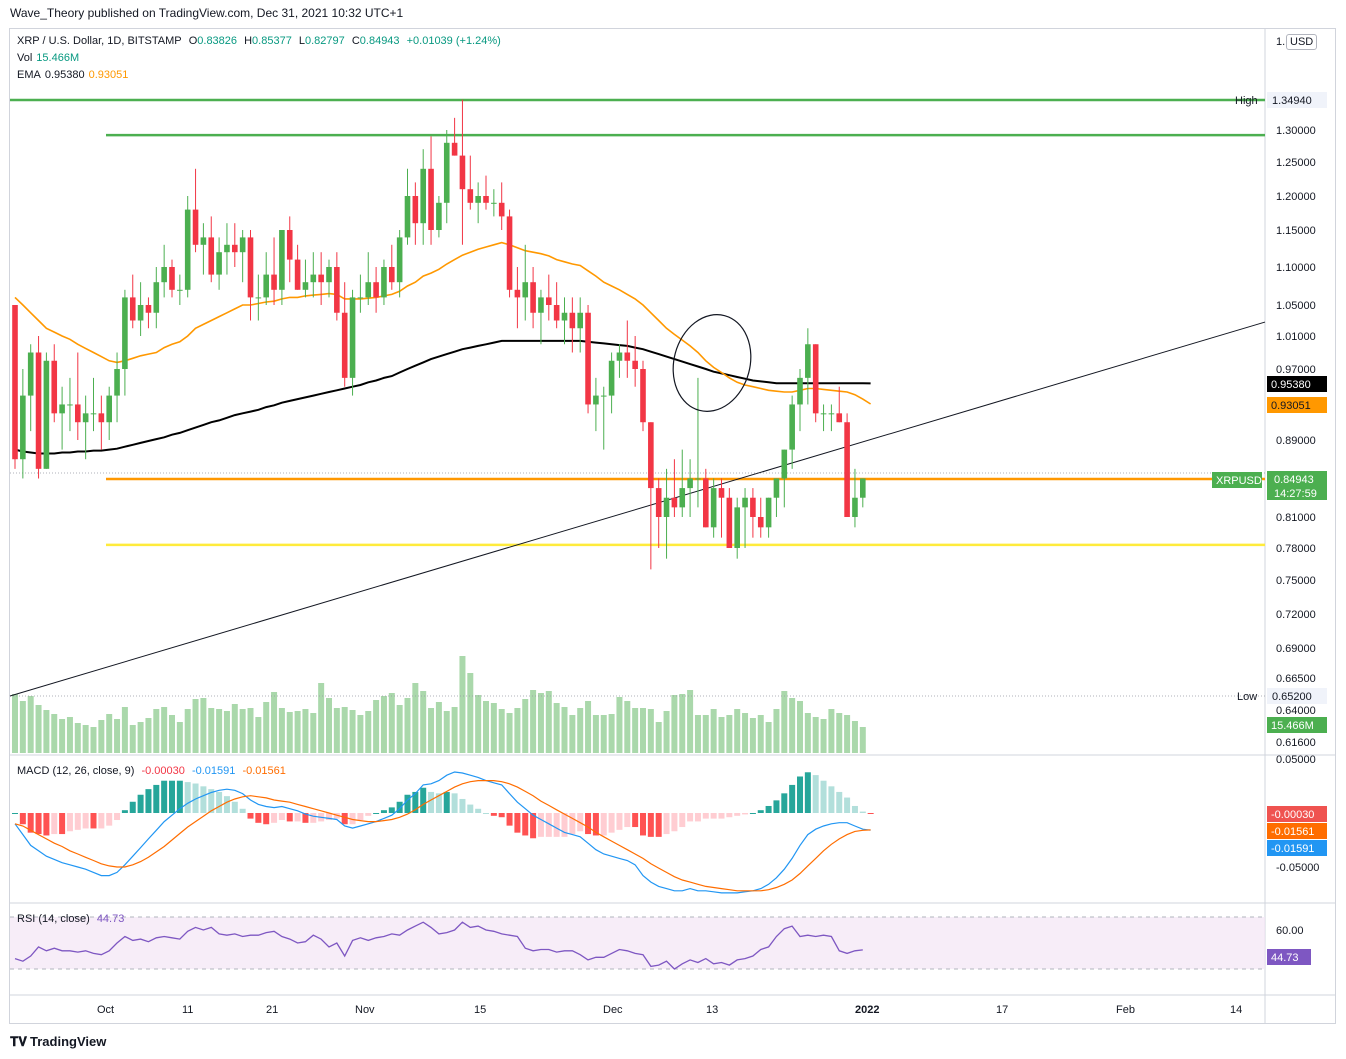 This screenshot has height=1059, width=1346. Describe the element at coordinates (480, 1010) in the screenshot. I see `time-tick-label: 15` at that location.